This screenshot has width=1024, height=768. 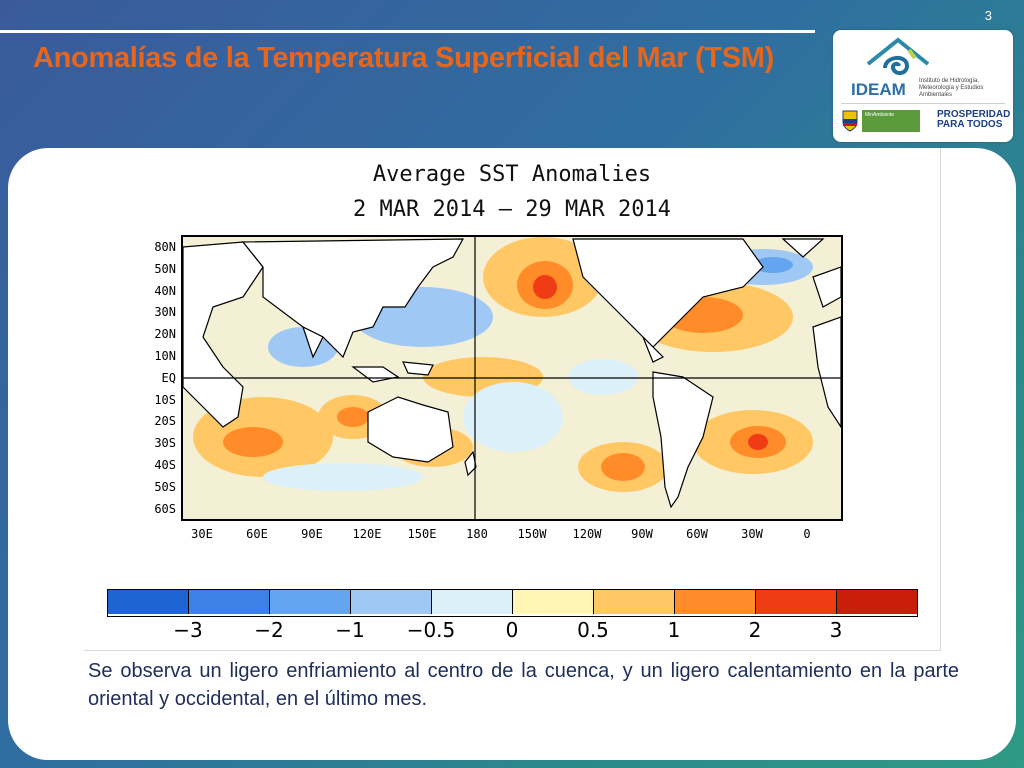 What do you see at coordinates (431, 630) in the screenshot?
I see `colorbar-label: −0.5` at bounding box center [431, 630].